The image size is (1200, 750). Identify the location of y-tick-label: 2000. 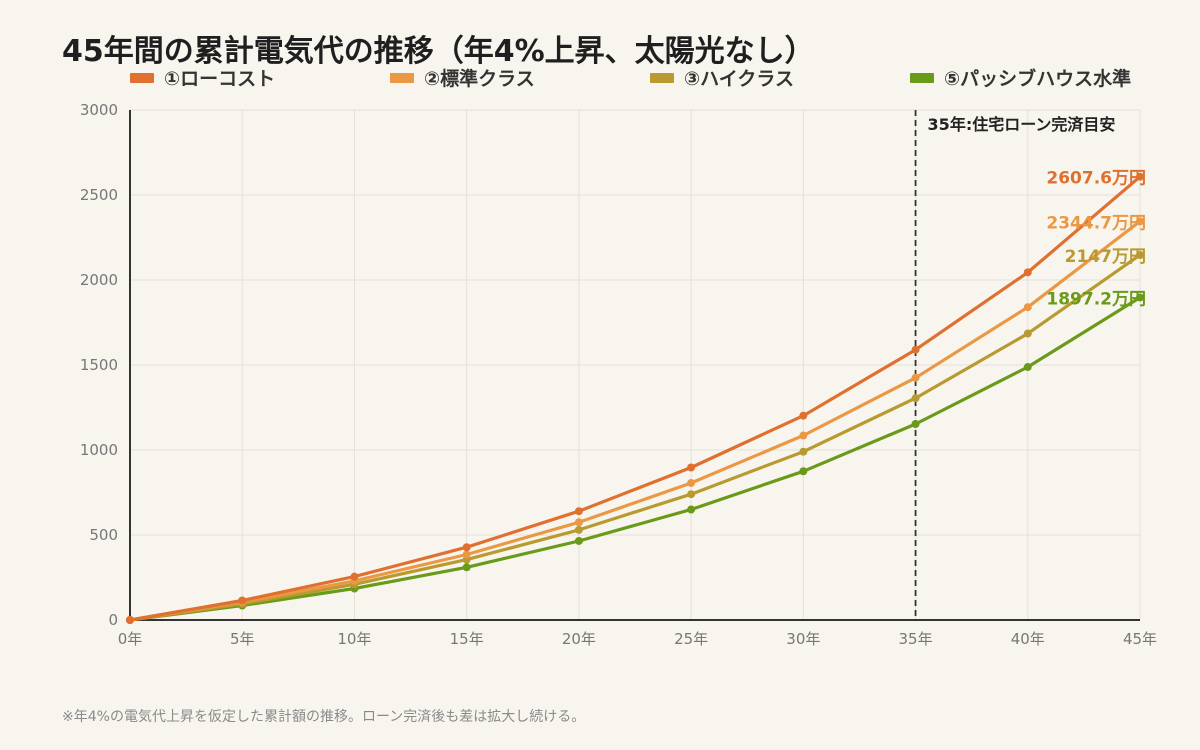
(99, 280).